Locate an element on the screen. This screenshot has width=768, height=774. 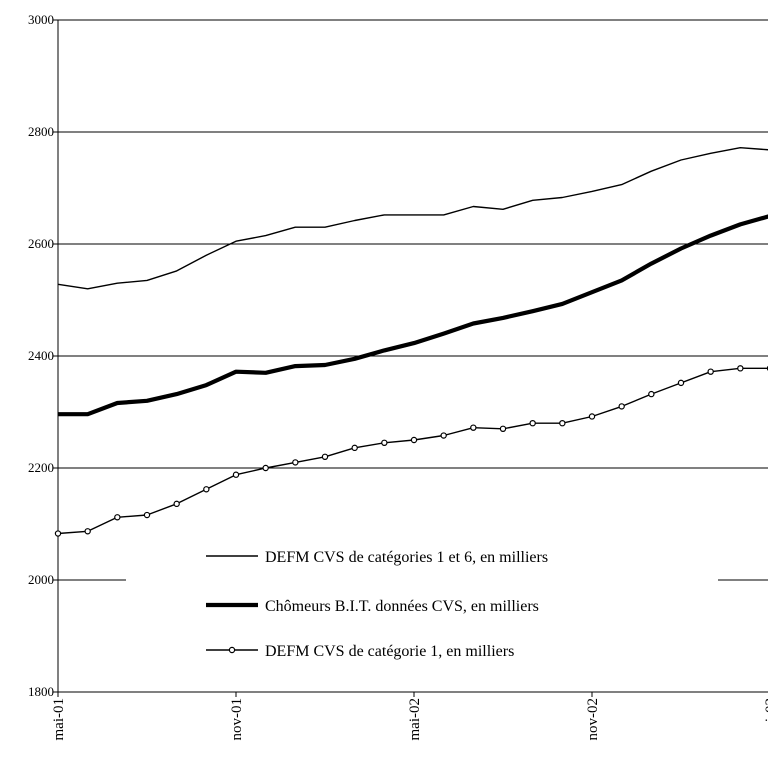
y-tick-label: 2400 is located at coordinates (41, 355).